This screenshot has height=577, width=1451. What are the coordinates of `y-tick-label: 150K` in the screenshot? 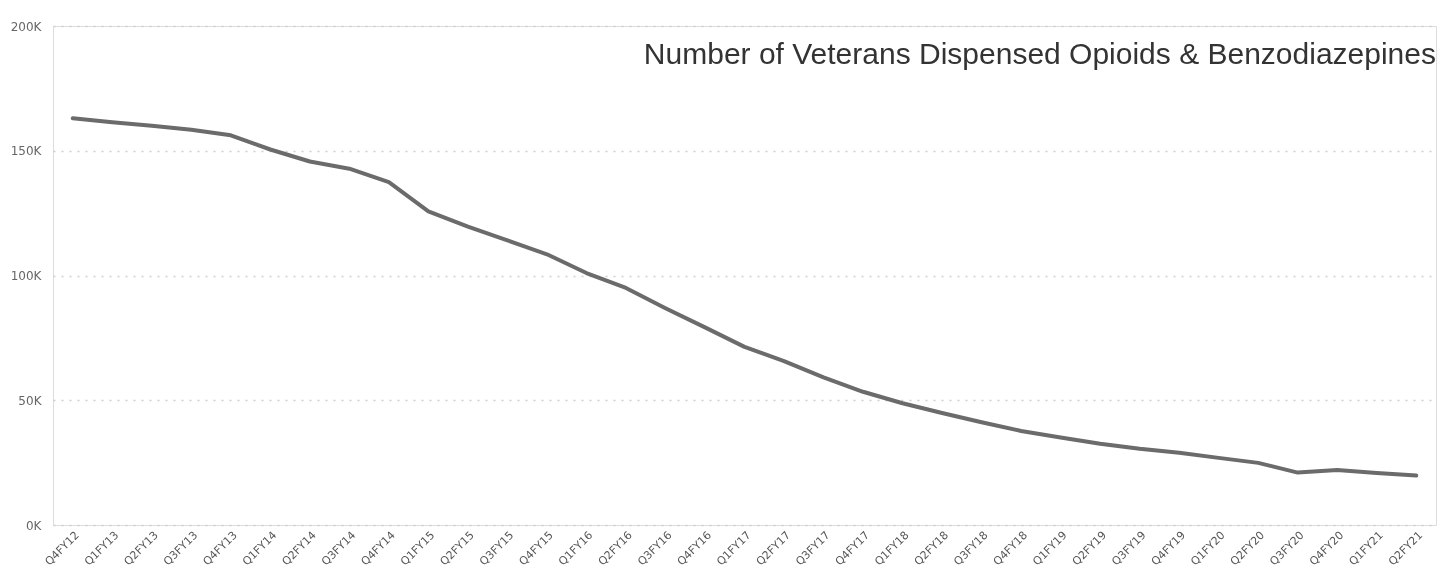 It's located at (26, 151).